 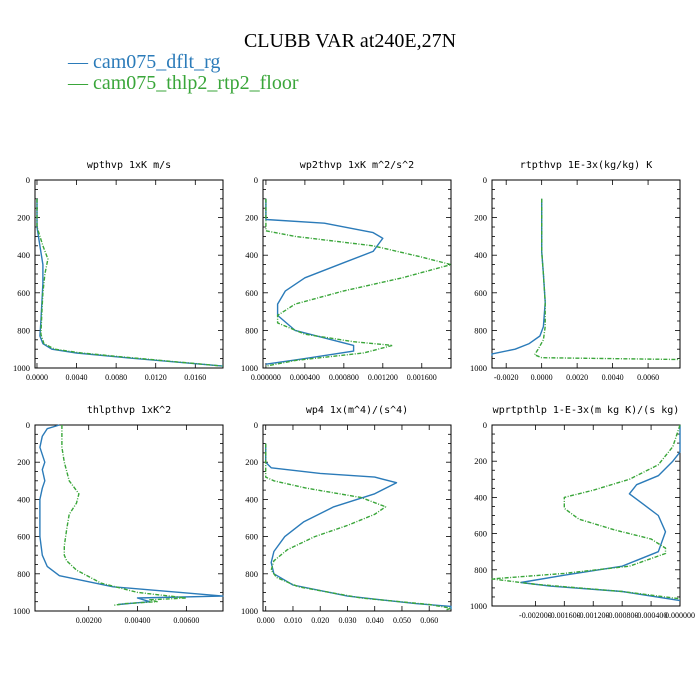 What do you see at coordinates (320, 620) in the screenshot?
I see `x-tick-label: 0.020` at bounding box center [320, 620].